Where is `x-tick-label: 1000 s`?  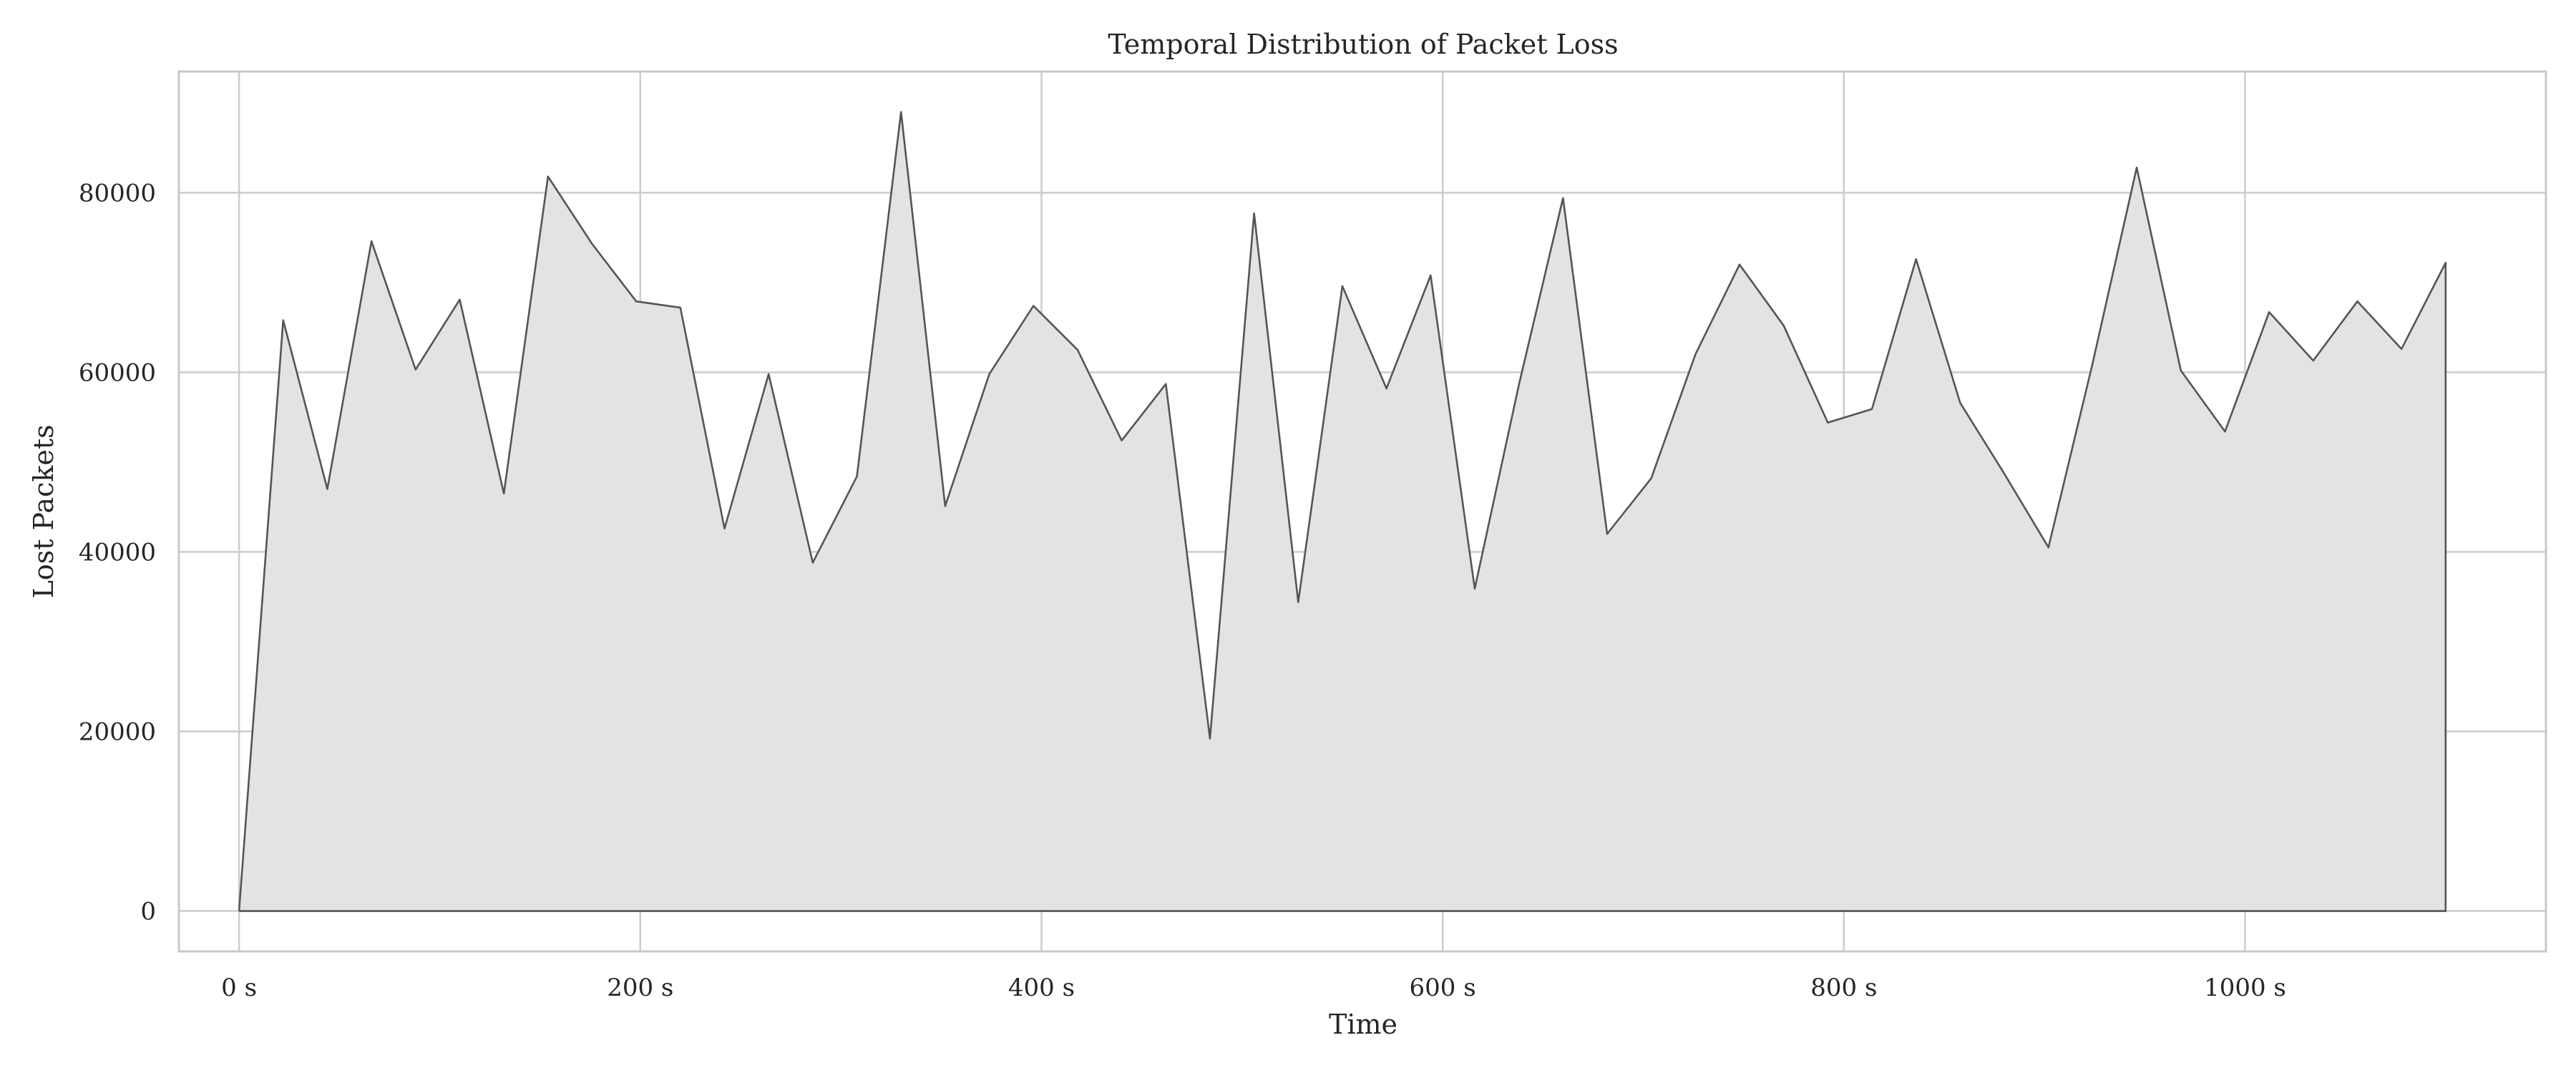 x-tick-label: 1000 s is located at coordinates (2245, 988).